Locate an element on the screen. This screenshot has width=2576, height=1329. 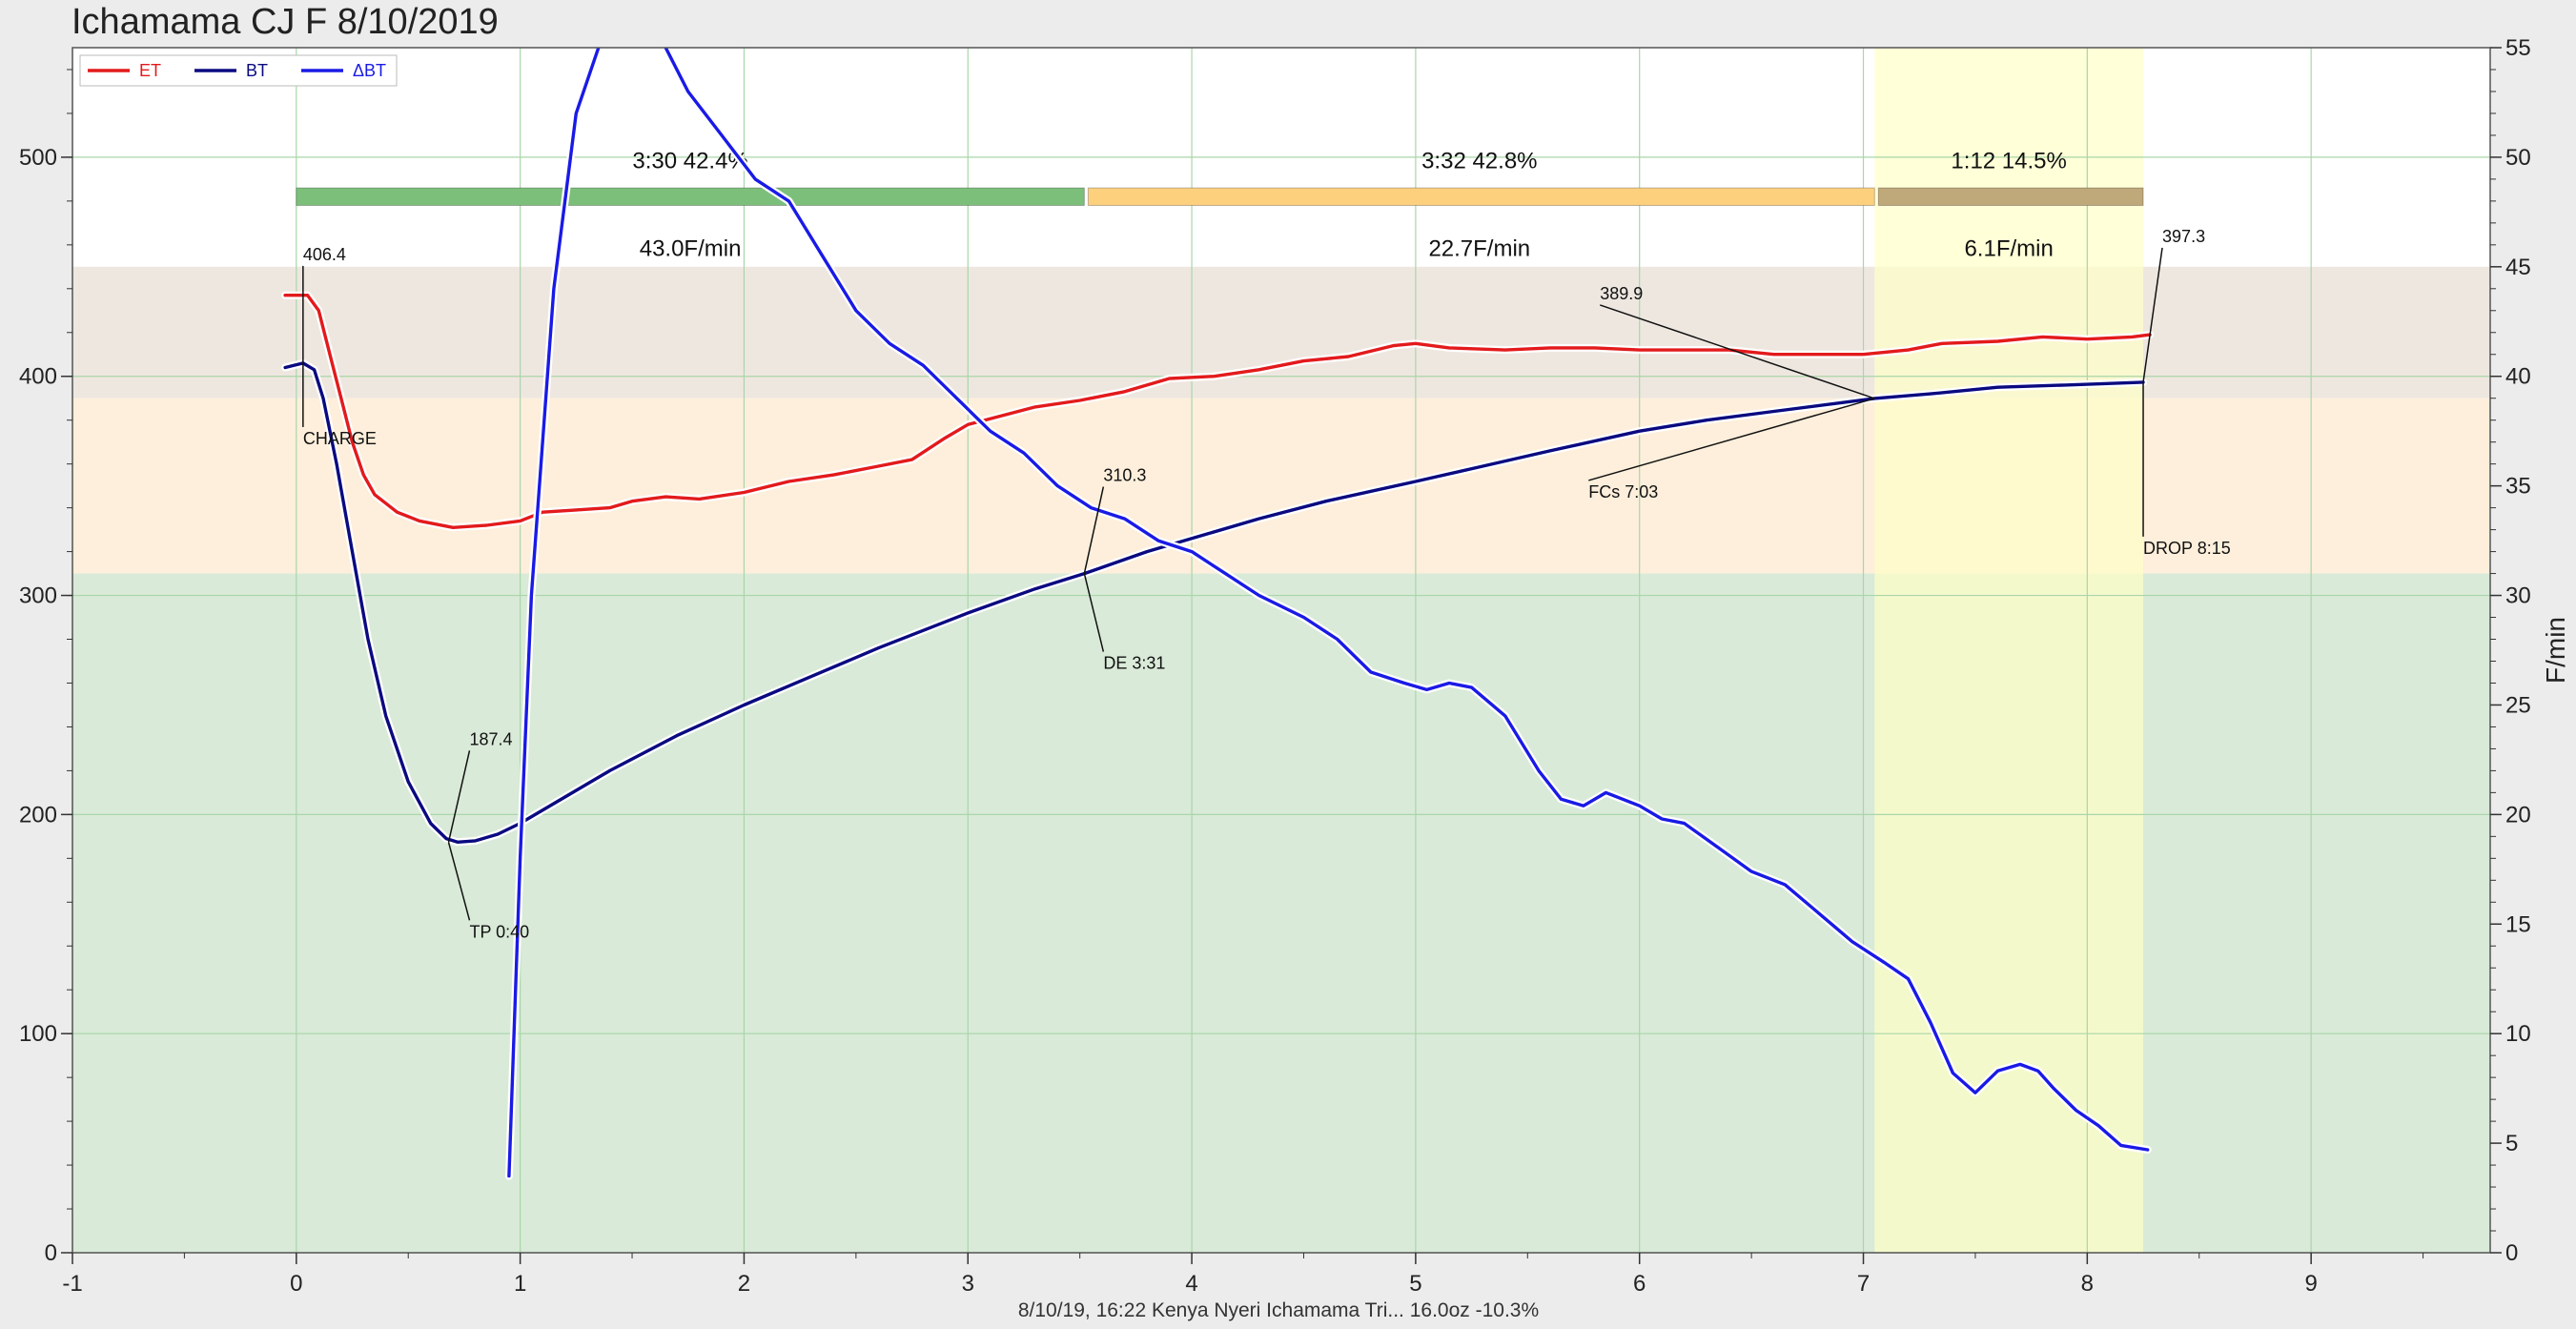
y-tick-label: 200 is located at coordinates (38, 815).